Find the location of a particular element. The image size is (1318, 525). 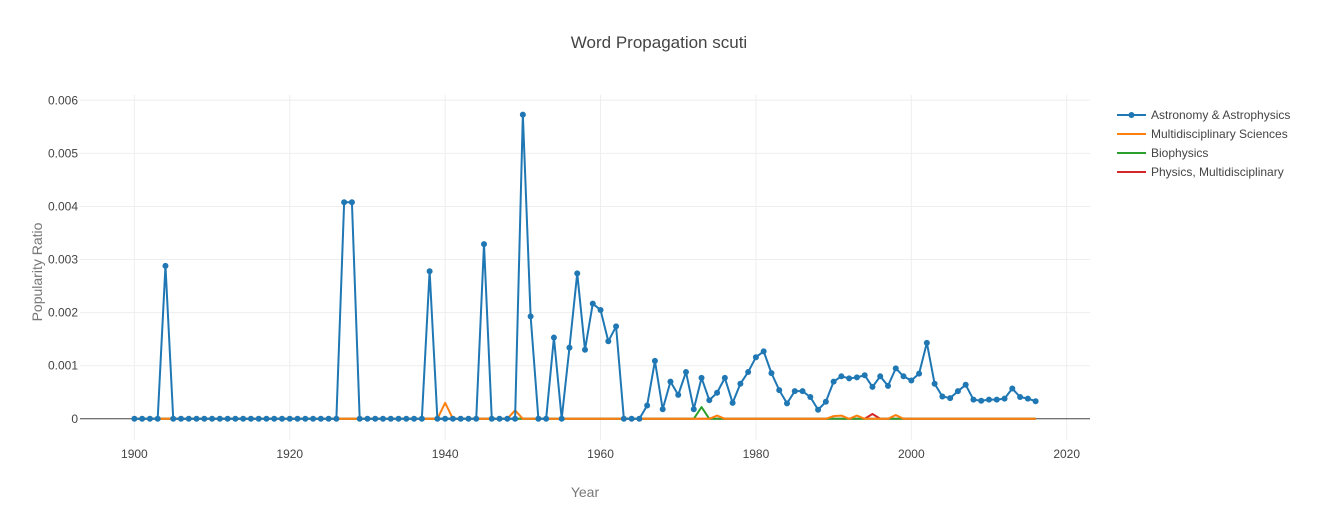

legend-item: Physics, Multidisciplinary is located at coordinates (1200, 172).